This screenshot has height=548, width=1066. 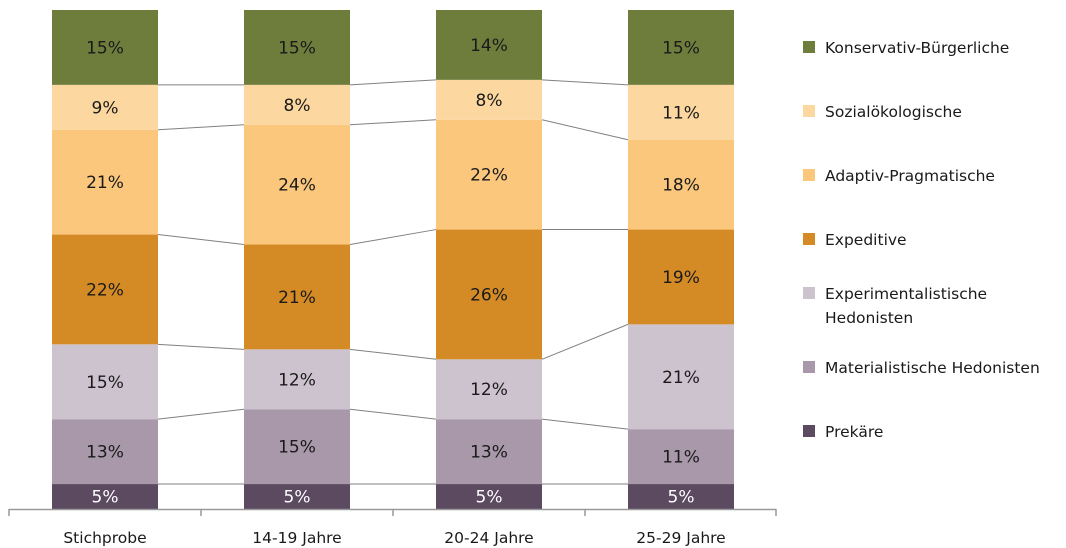 I want to click on legend-label: Prekäre, so click(x=854, y=432).